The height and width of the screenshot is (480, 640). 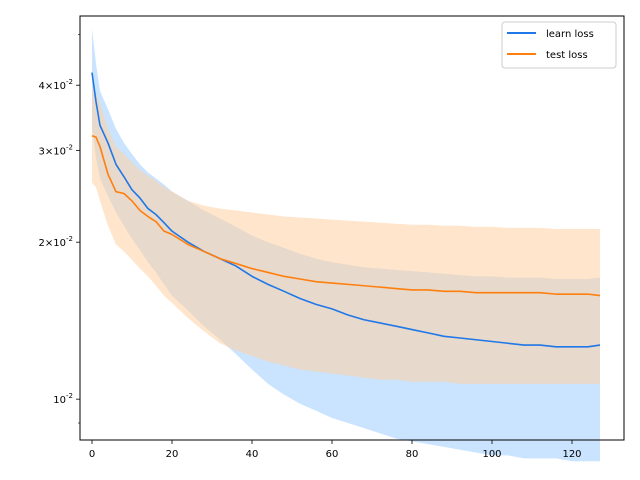 What do you see at coordinates (559, 45) in the screenshot?
I see `legend: learn loss test loss` at bounding box center [559, 45].